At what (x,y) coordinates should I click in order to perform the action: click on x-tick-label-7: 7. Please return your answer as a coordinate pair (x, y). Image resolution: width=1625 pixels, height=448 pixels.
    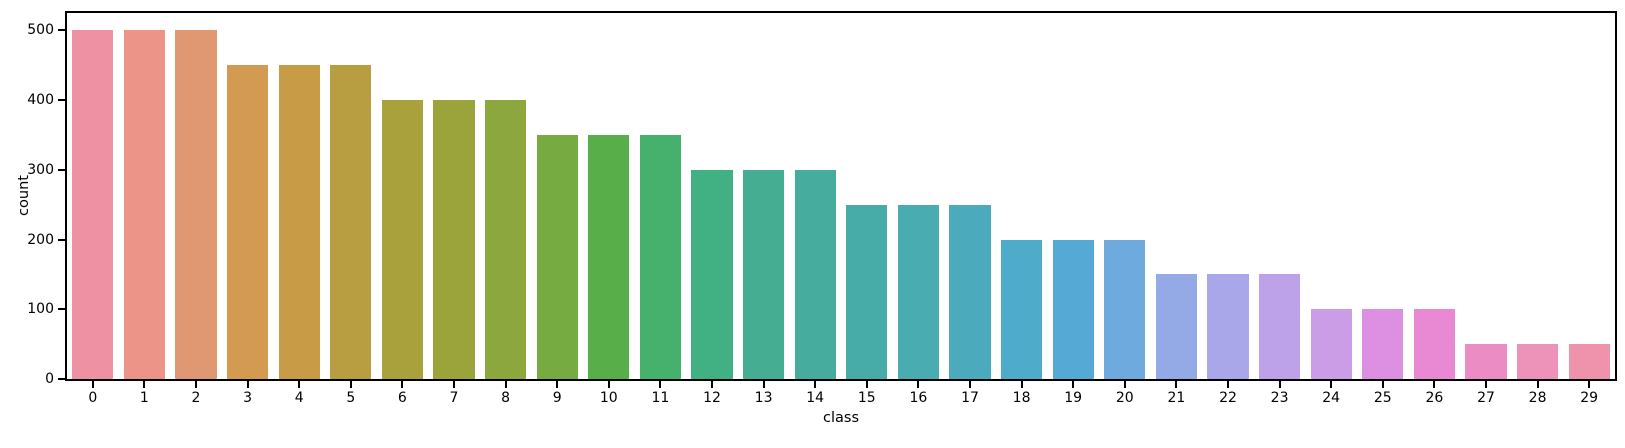
    Looking at the image, I should click on (454, 398).